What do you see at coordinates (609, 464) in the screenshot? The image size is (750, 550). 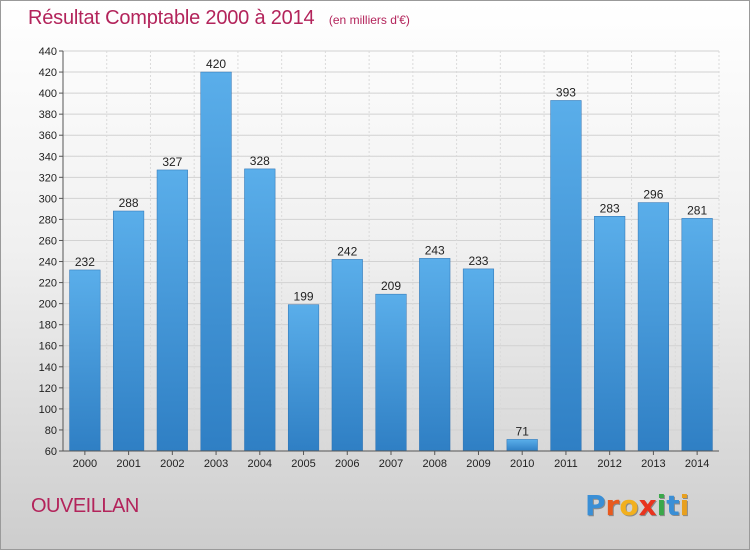 I see `x-tick-label-2012: 2012` at bounding box center [609, 464].